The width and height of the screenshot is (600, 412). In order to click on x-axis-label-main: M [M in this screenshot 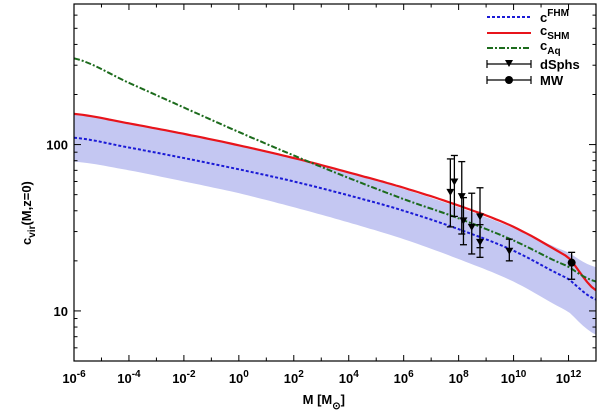, I will do `click(318, 399)`.